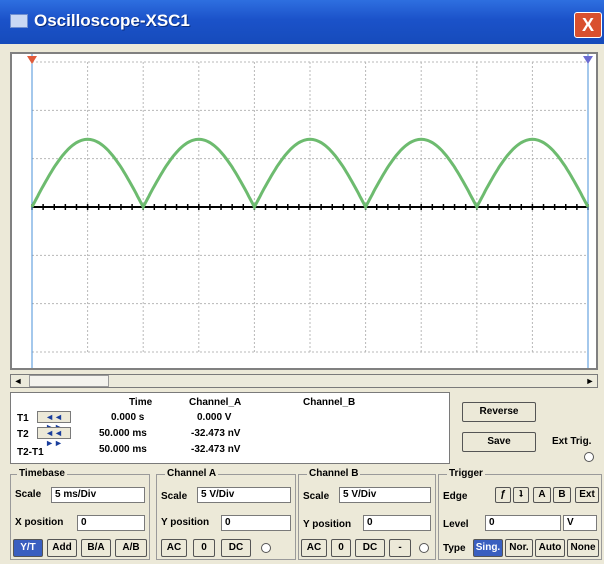 This screenshot has height=564, width=604. I want to click on x-position-label: X position, so click(39, 522).